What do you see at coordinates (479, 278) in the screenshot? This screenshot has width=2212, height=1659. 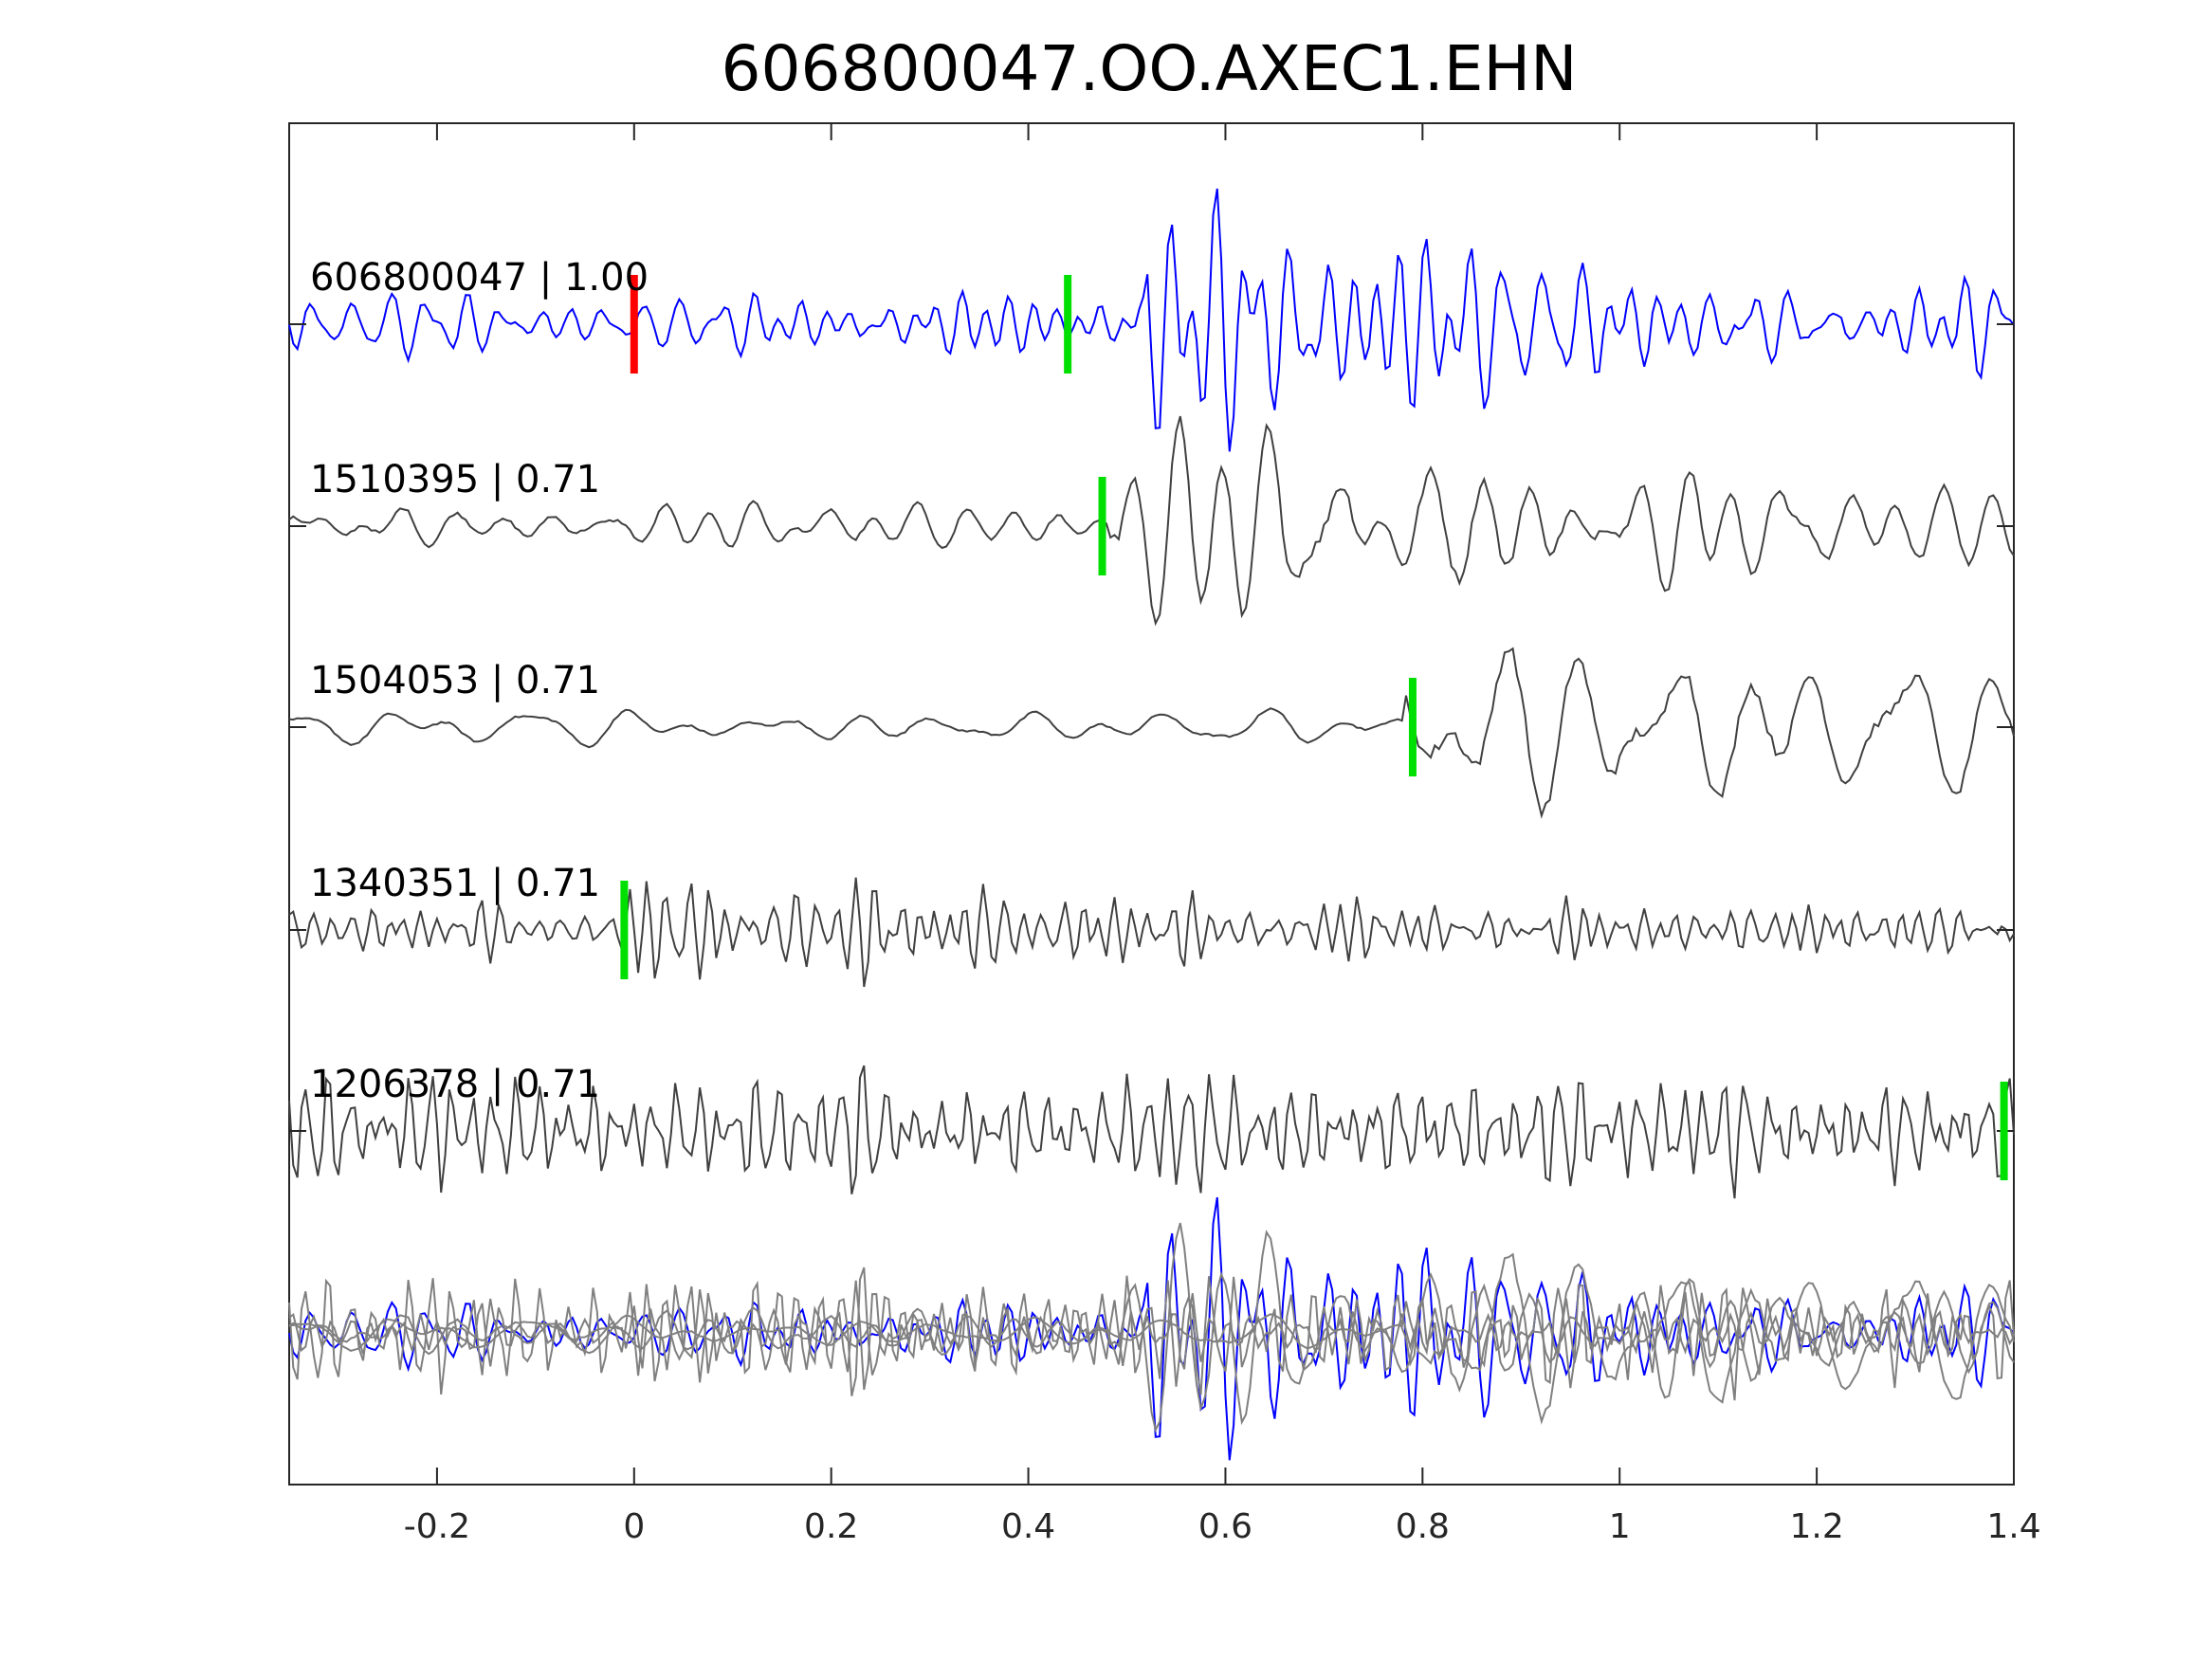 I see `trace-label: 606800047 | 1.00` at bounding box center [479, 278].